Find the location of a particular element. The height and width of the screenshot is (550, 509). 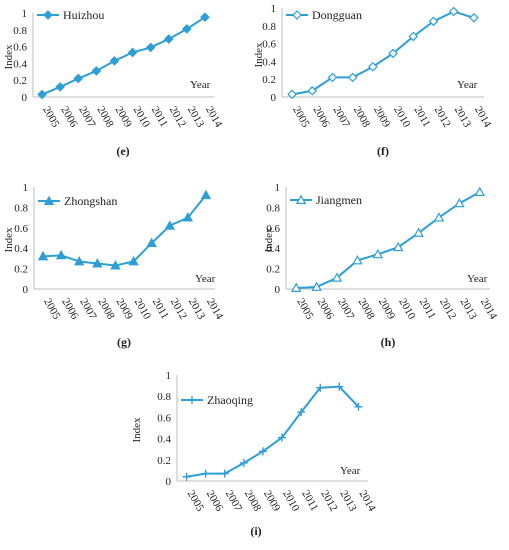

y-tick-label: 0.4 is located at coordinates (269, 62).